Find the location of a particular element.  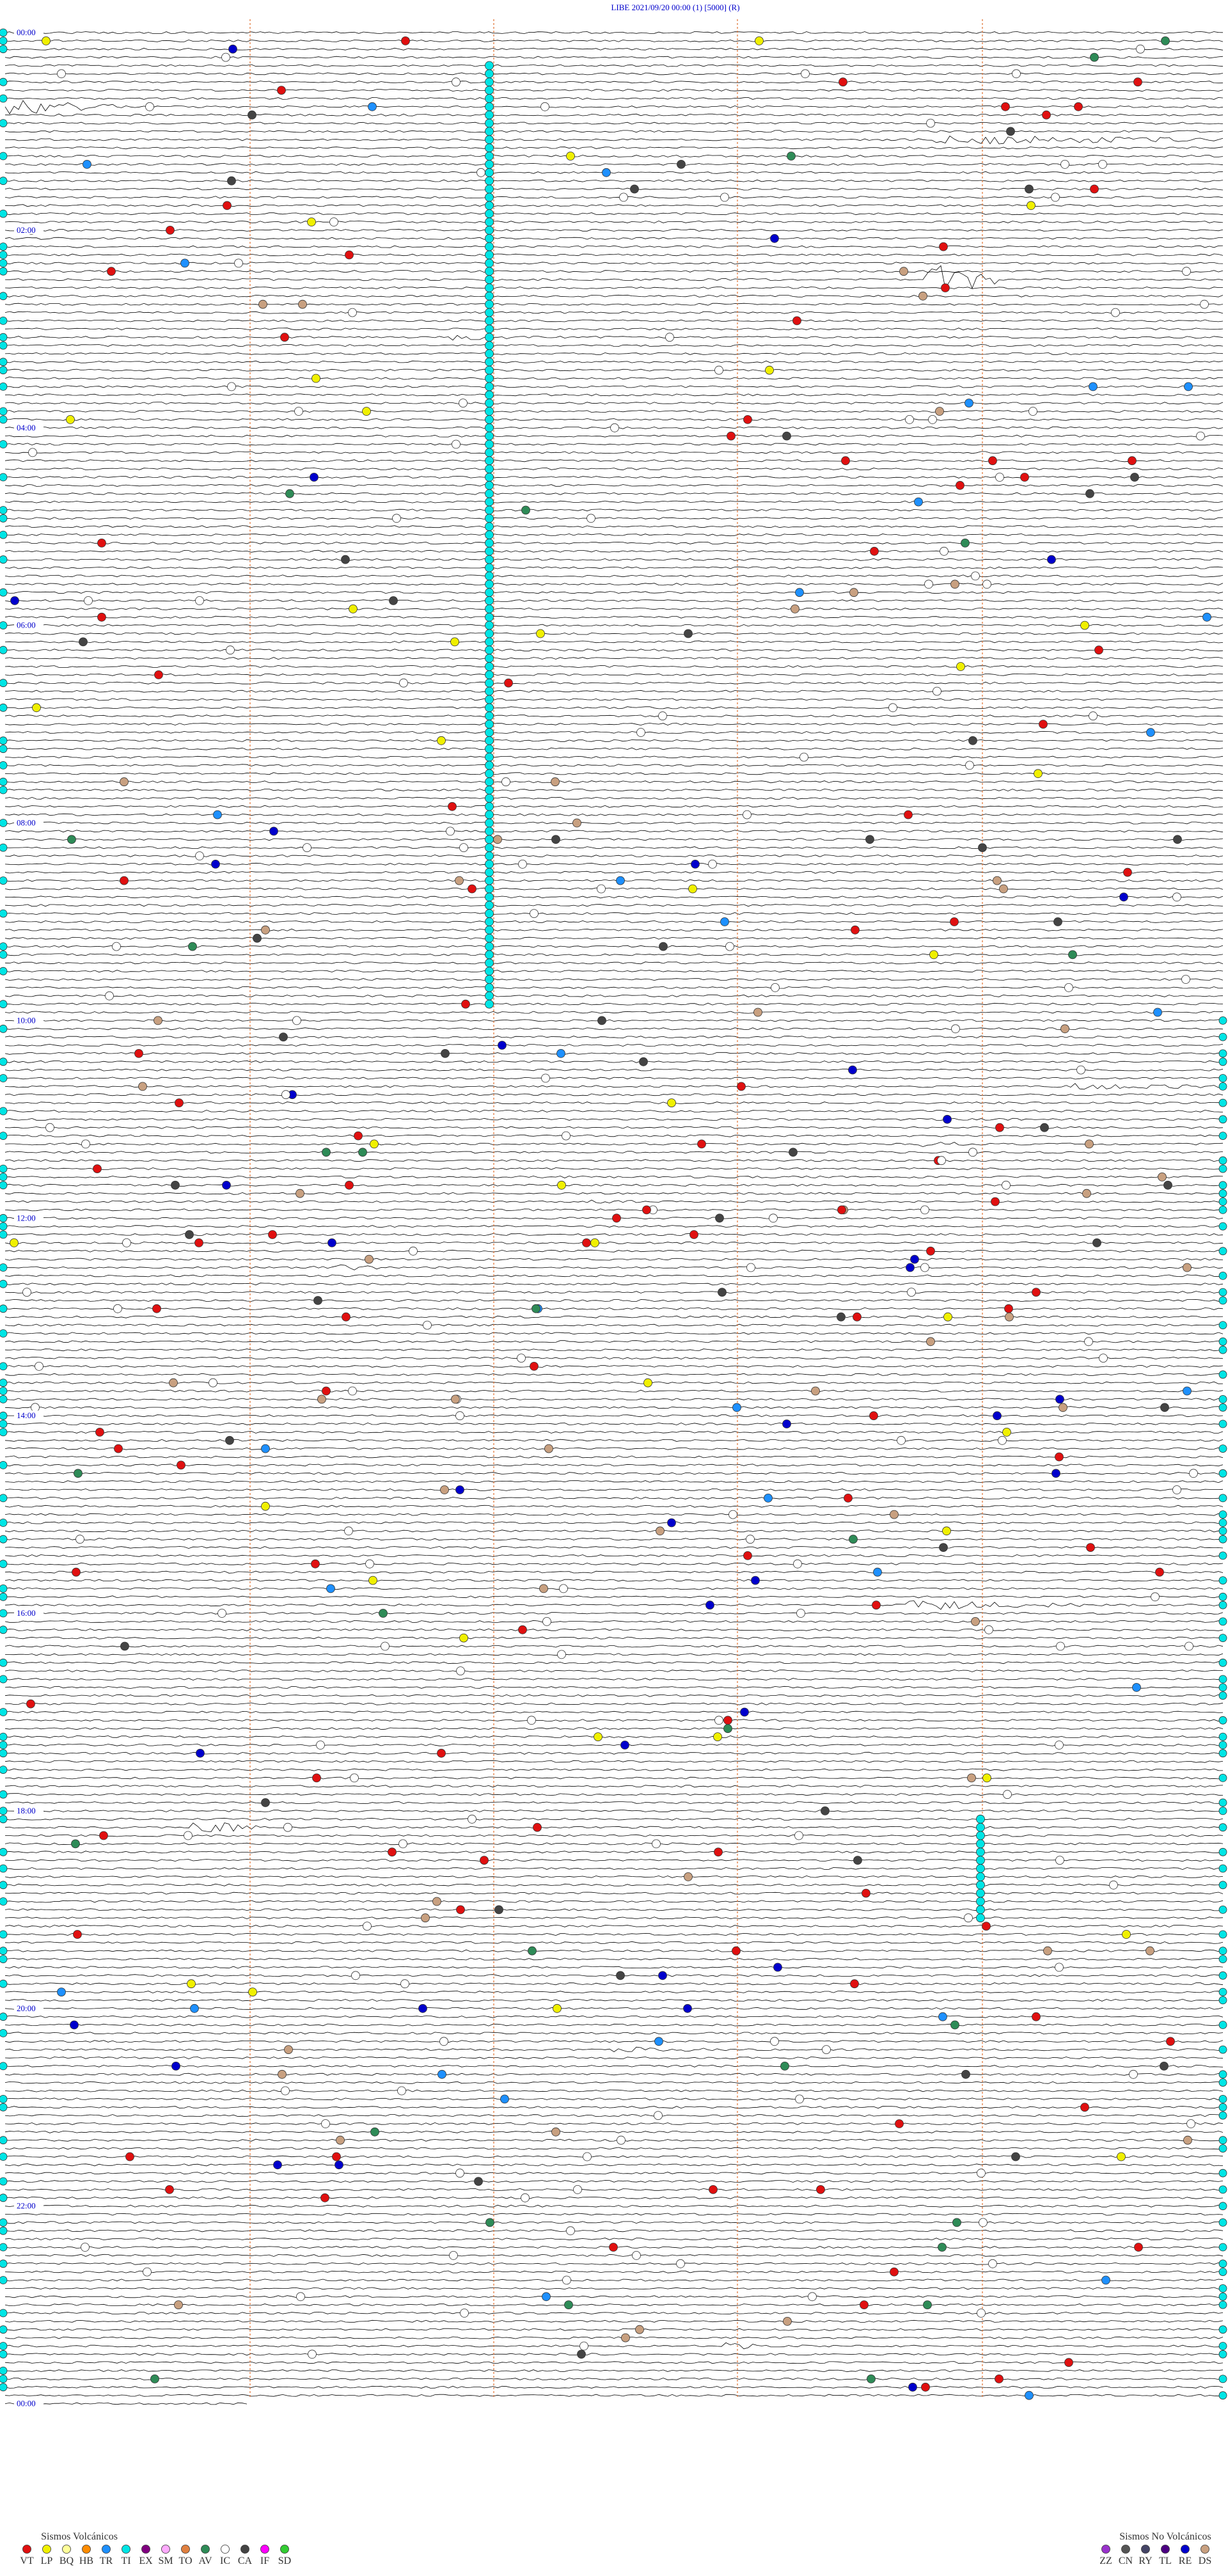

legend-label: RY is located at coordinates (1145, 2561).